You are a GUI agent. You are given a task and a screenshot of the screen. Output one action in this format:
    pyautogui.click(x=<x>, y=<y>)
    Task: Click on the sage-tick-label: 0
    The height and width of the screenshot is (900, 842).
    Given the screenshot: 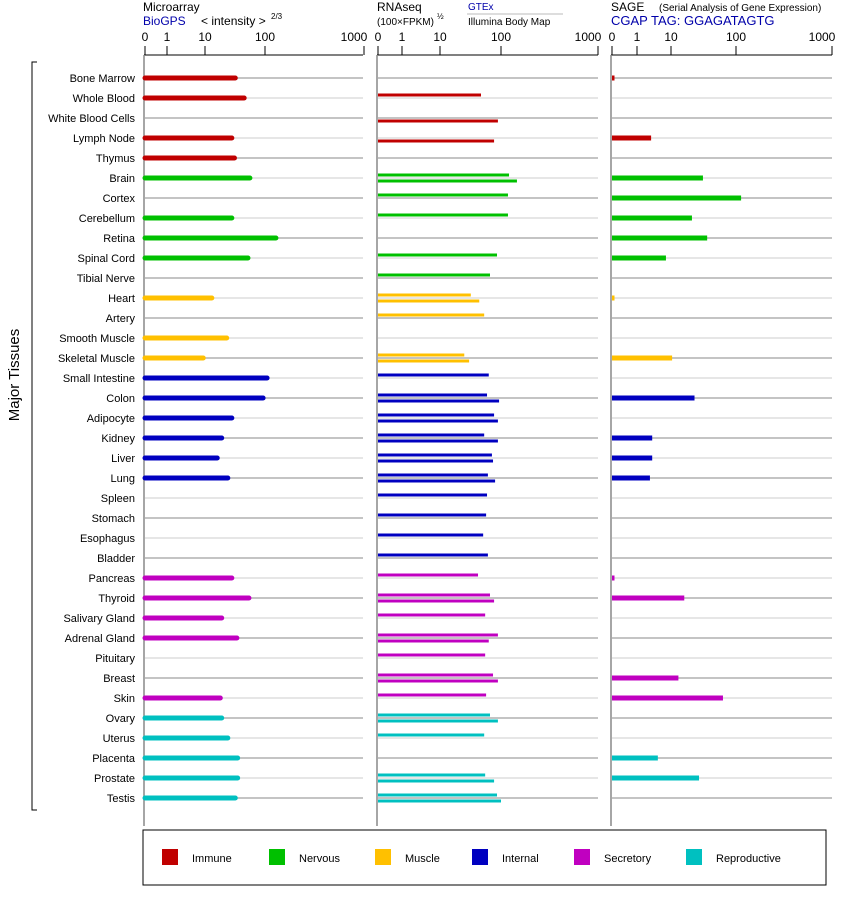 What is the action you would take?
    pyautogui.click(x=612, y=37)
    